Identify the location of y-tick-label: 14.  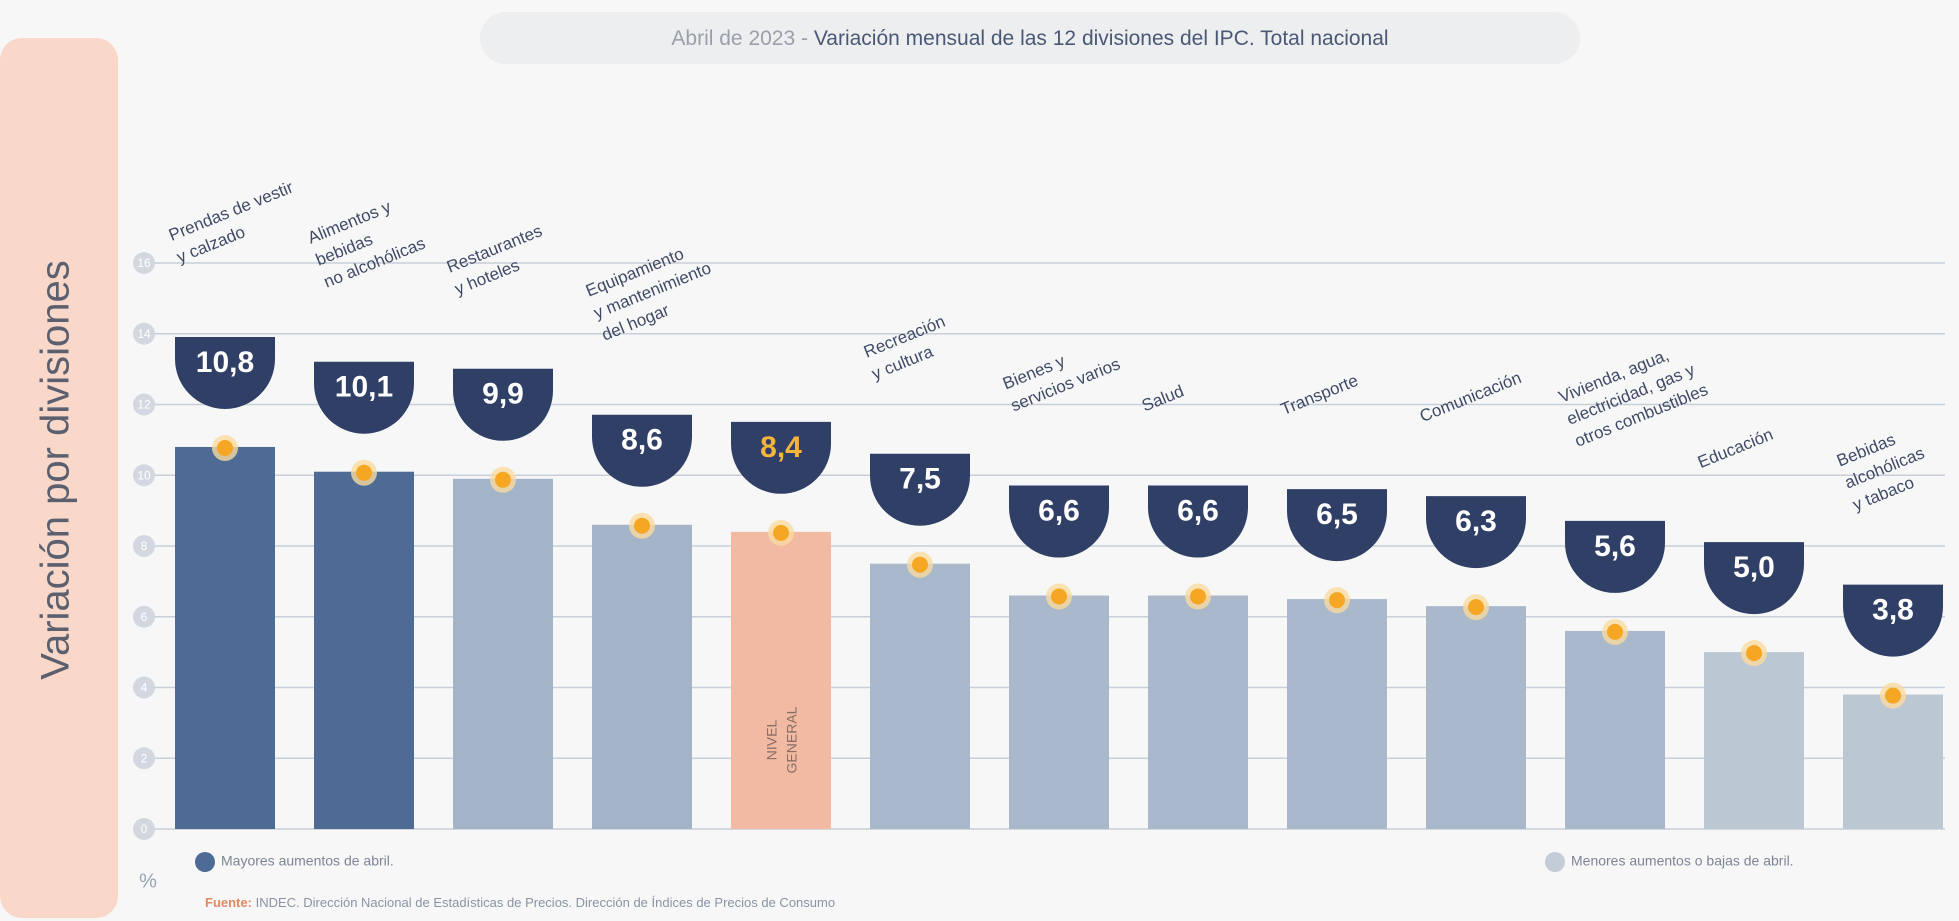
(144, 334).